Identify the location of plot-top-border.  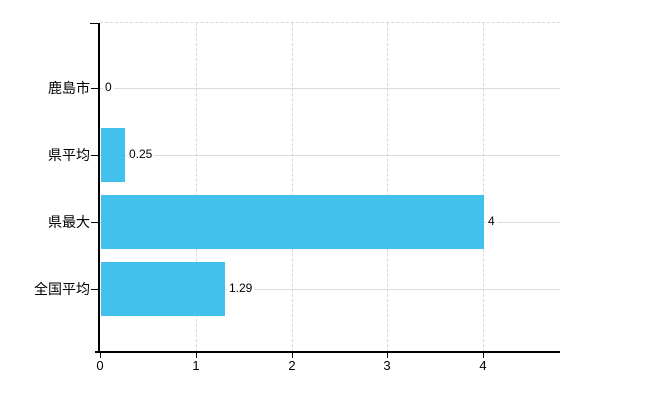
(330, 22).